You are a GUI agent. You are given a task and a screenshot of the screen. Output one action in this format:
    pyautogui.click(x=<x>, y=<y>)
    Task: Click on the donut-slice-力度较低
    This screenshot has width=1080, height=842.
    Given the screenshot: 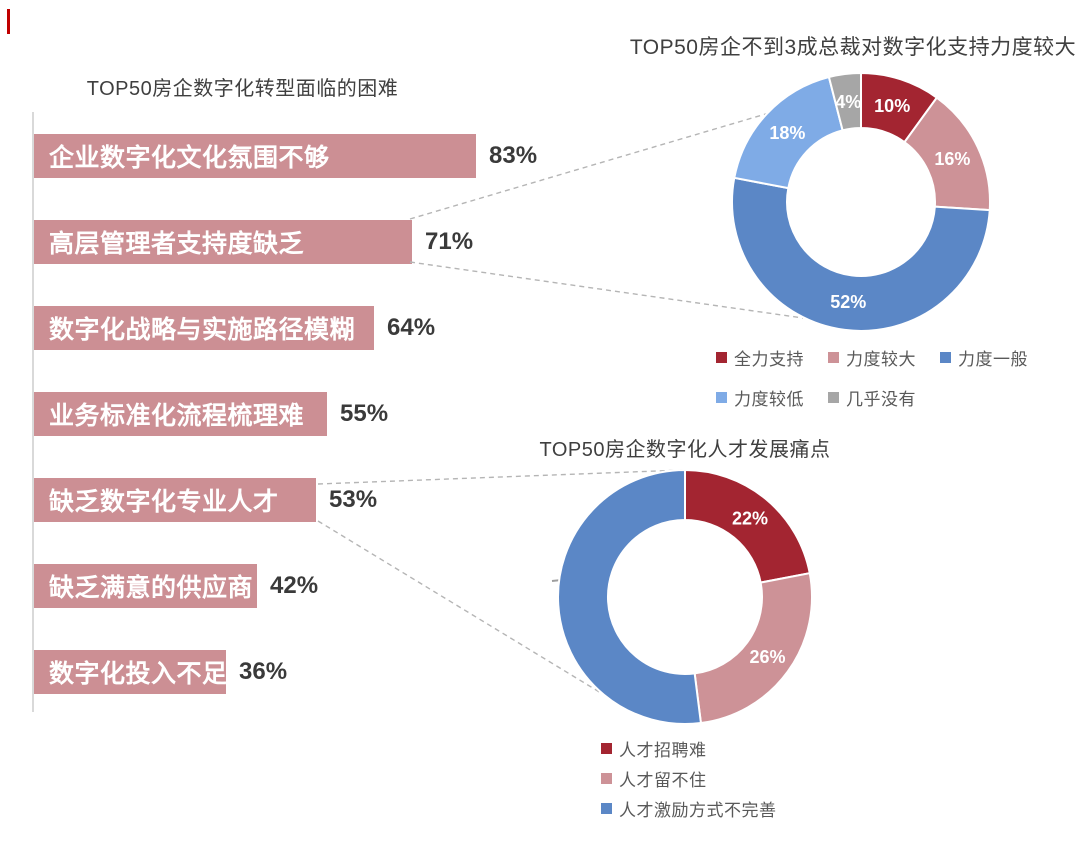 What is the action you would take?
    pyautogui.click(x=788, y=132)
    